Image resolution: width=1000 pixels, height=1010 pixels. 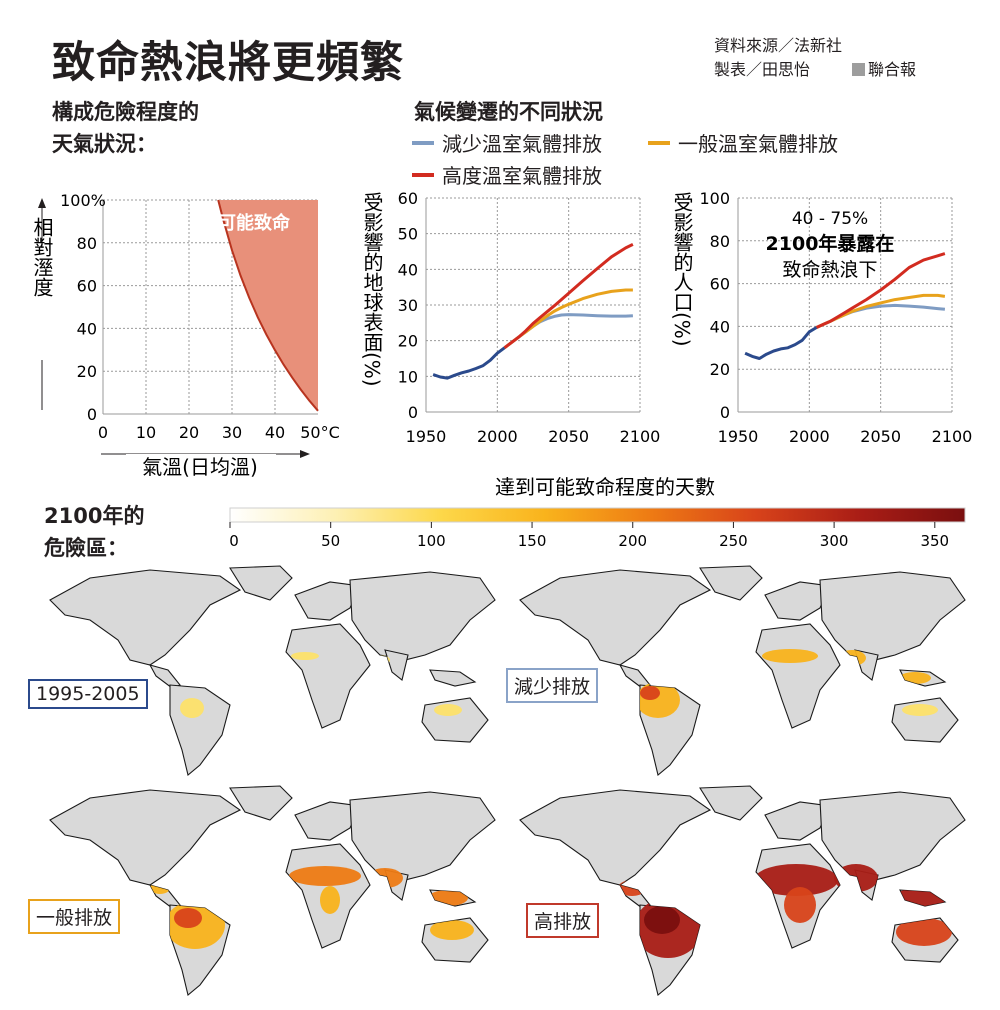 I want to click on scale-tick-label: 50, so click(x=330, y=541).